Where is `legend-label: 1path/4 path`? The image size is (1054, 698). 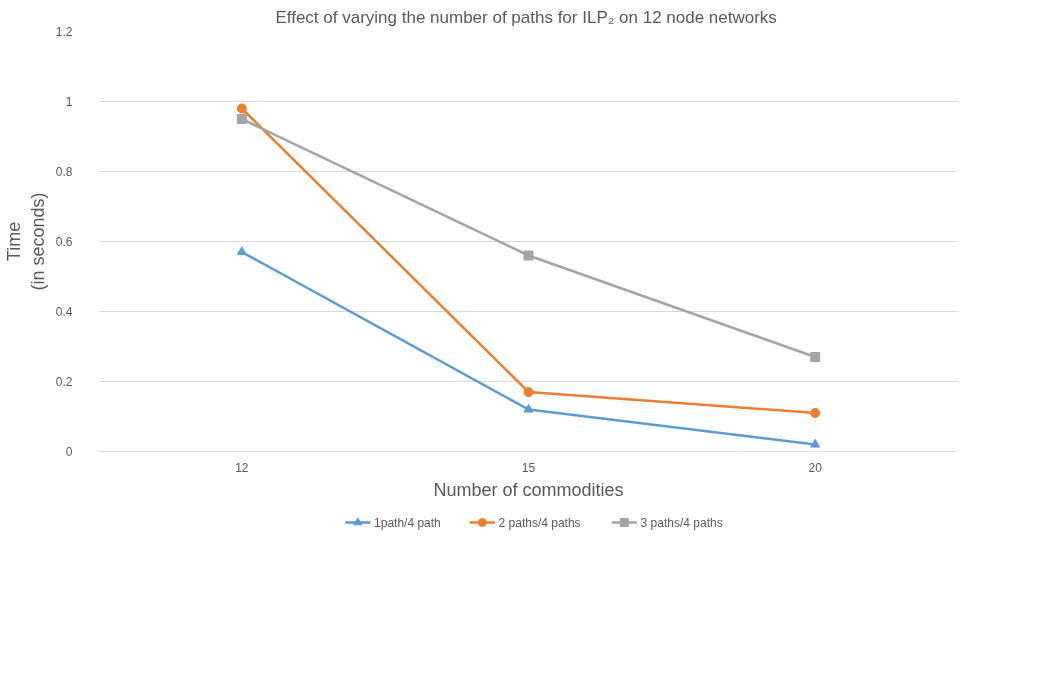
legend-label: 1path/4 path is located at coordinates (407, 522).